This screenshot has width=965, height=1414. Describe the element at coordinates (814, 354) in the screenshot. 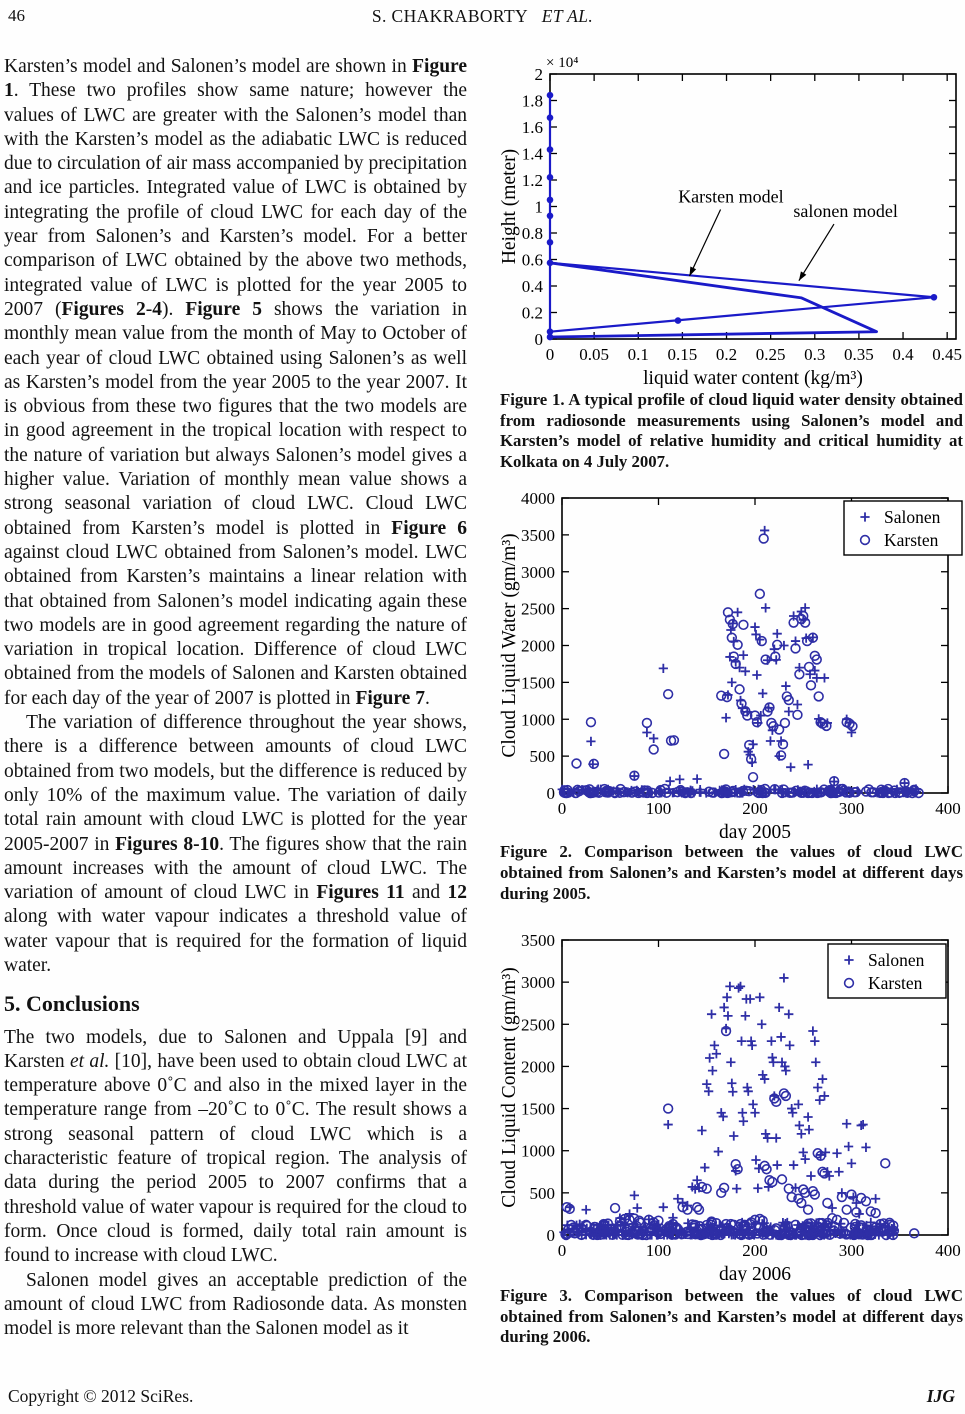

I see `x-tick-label: 0.3` at that location.